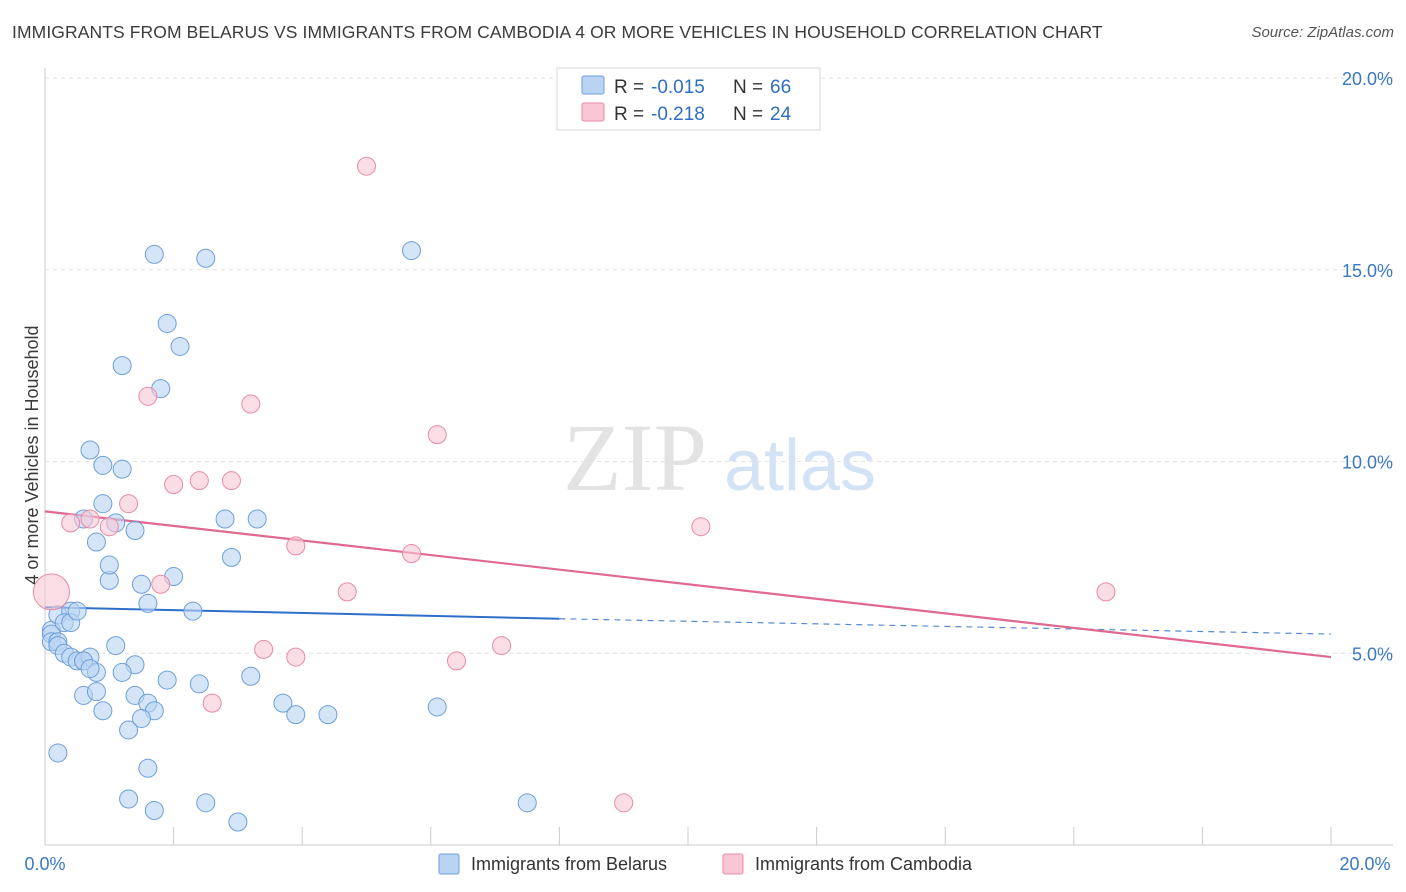  What do you see at coordinates (32, 454) in the screenshot?
I see `y-axis-title: 4 or more Vehicles in Household` at bounding box center [32, 454].